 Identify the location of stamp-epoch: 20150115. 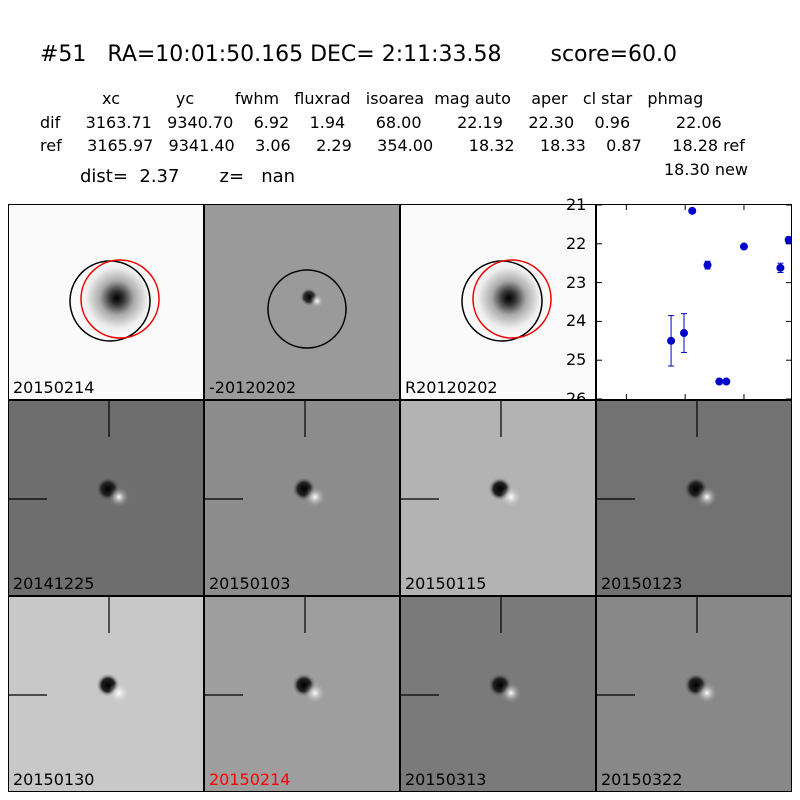
(498, 498).